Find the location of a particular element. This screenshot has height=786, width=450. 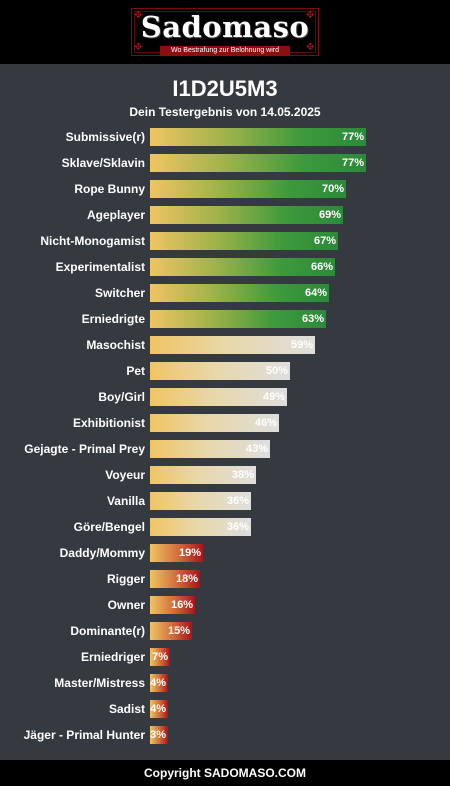

score-bar: 7% is located at coordinates (160, 657).